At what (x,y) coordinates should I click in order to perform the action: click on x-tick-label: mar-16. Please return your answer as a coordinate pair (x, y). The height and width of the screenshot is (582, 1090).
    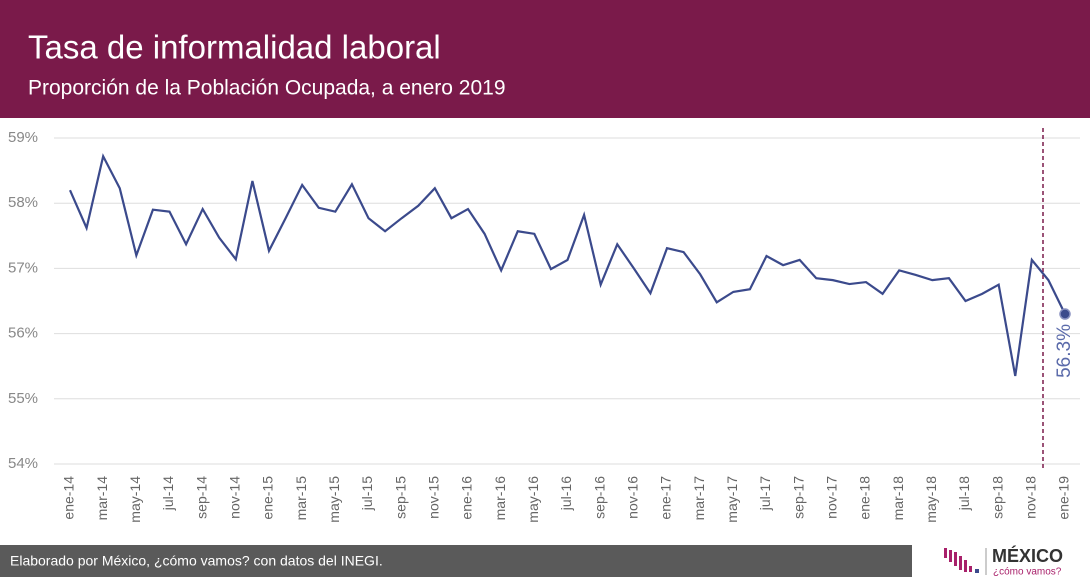
    Looking at the image, I should click on (500, 498).